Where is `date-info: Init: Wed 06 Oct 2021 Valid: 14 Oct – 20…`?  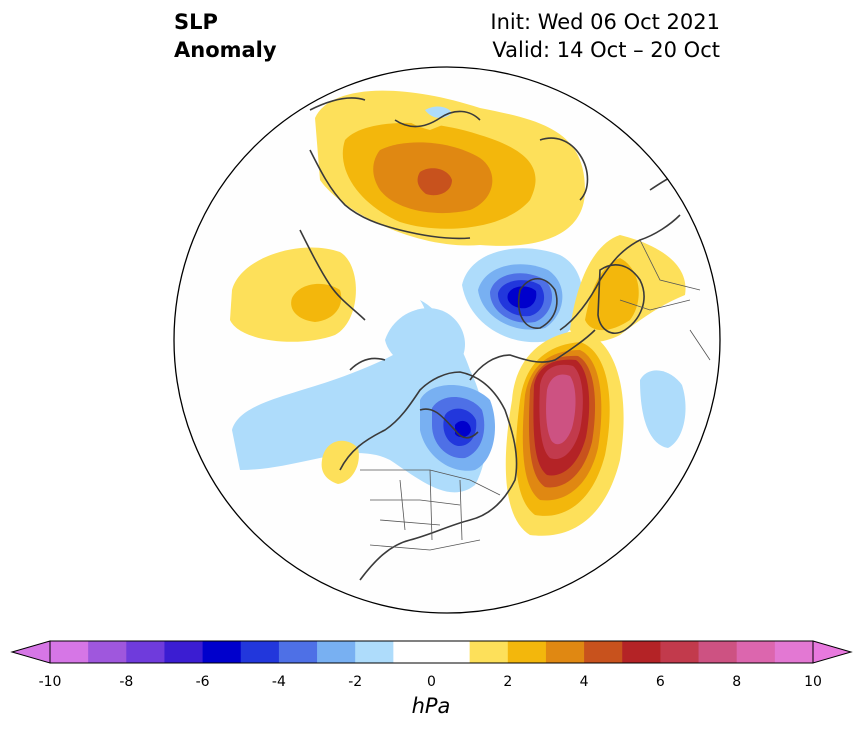
date-info: Init: Wed 06 Oct 2021 Valid: 14 Oct – 20… is located at coordinates (605, 36).